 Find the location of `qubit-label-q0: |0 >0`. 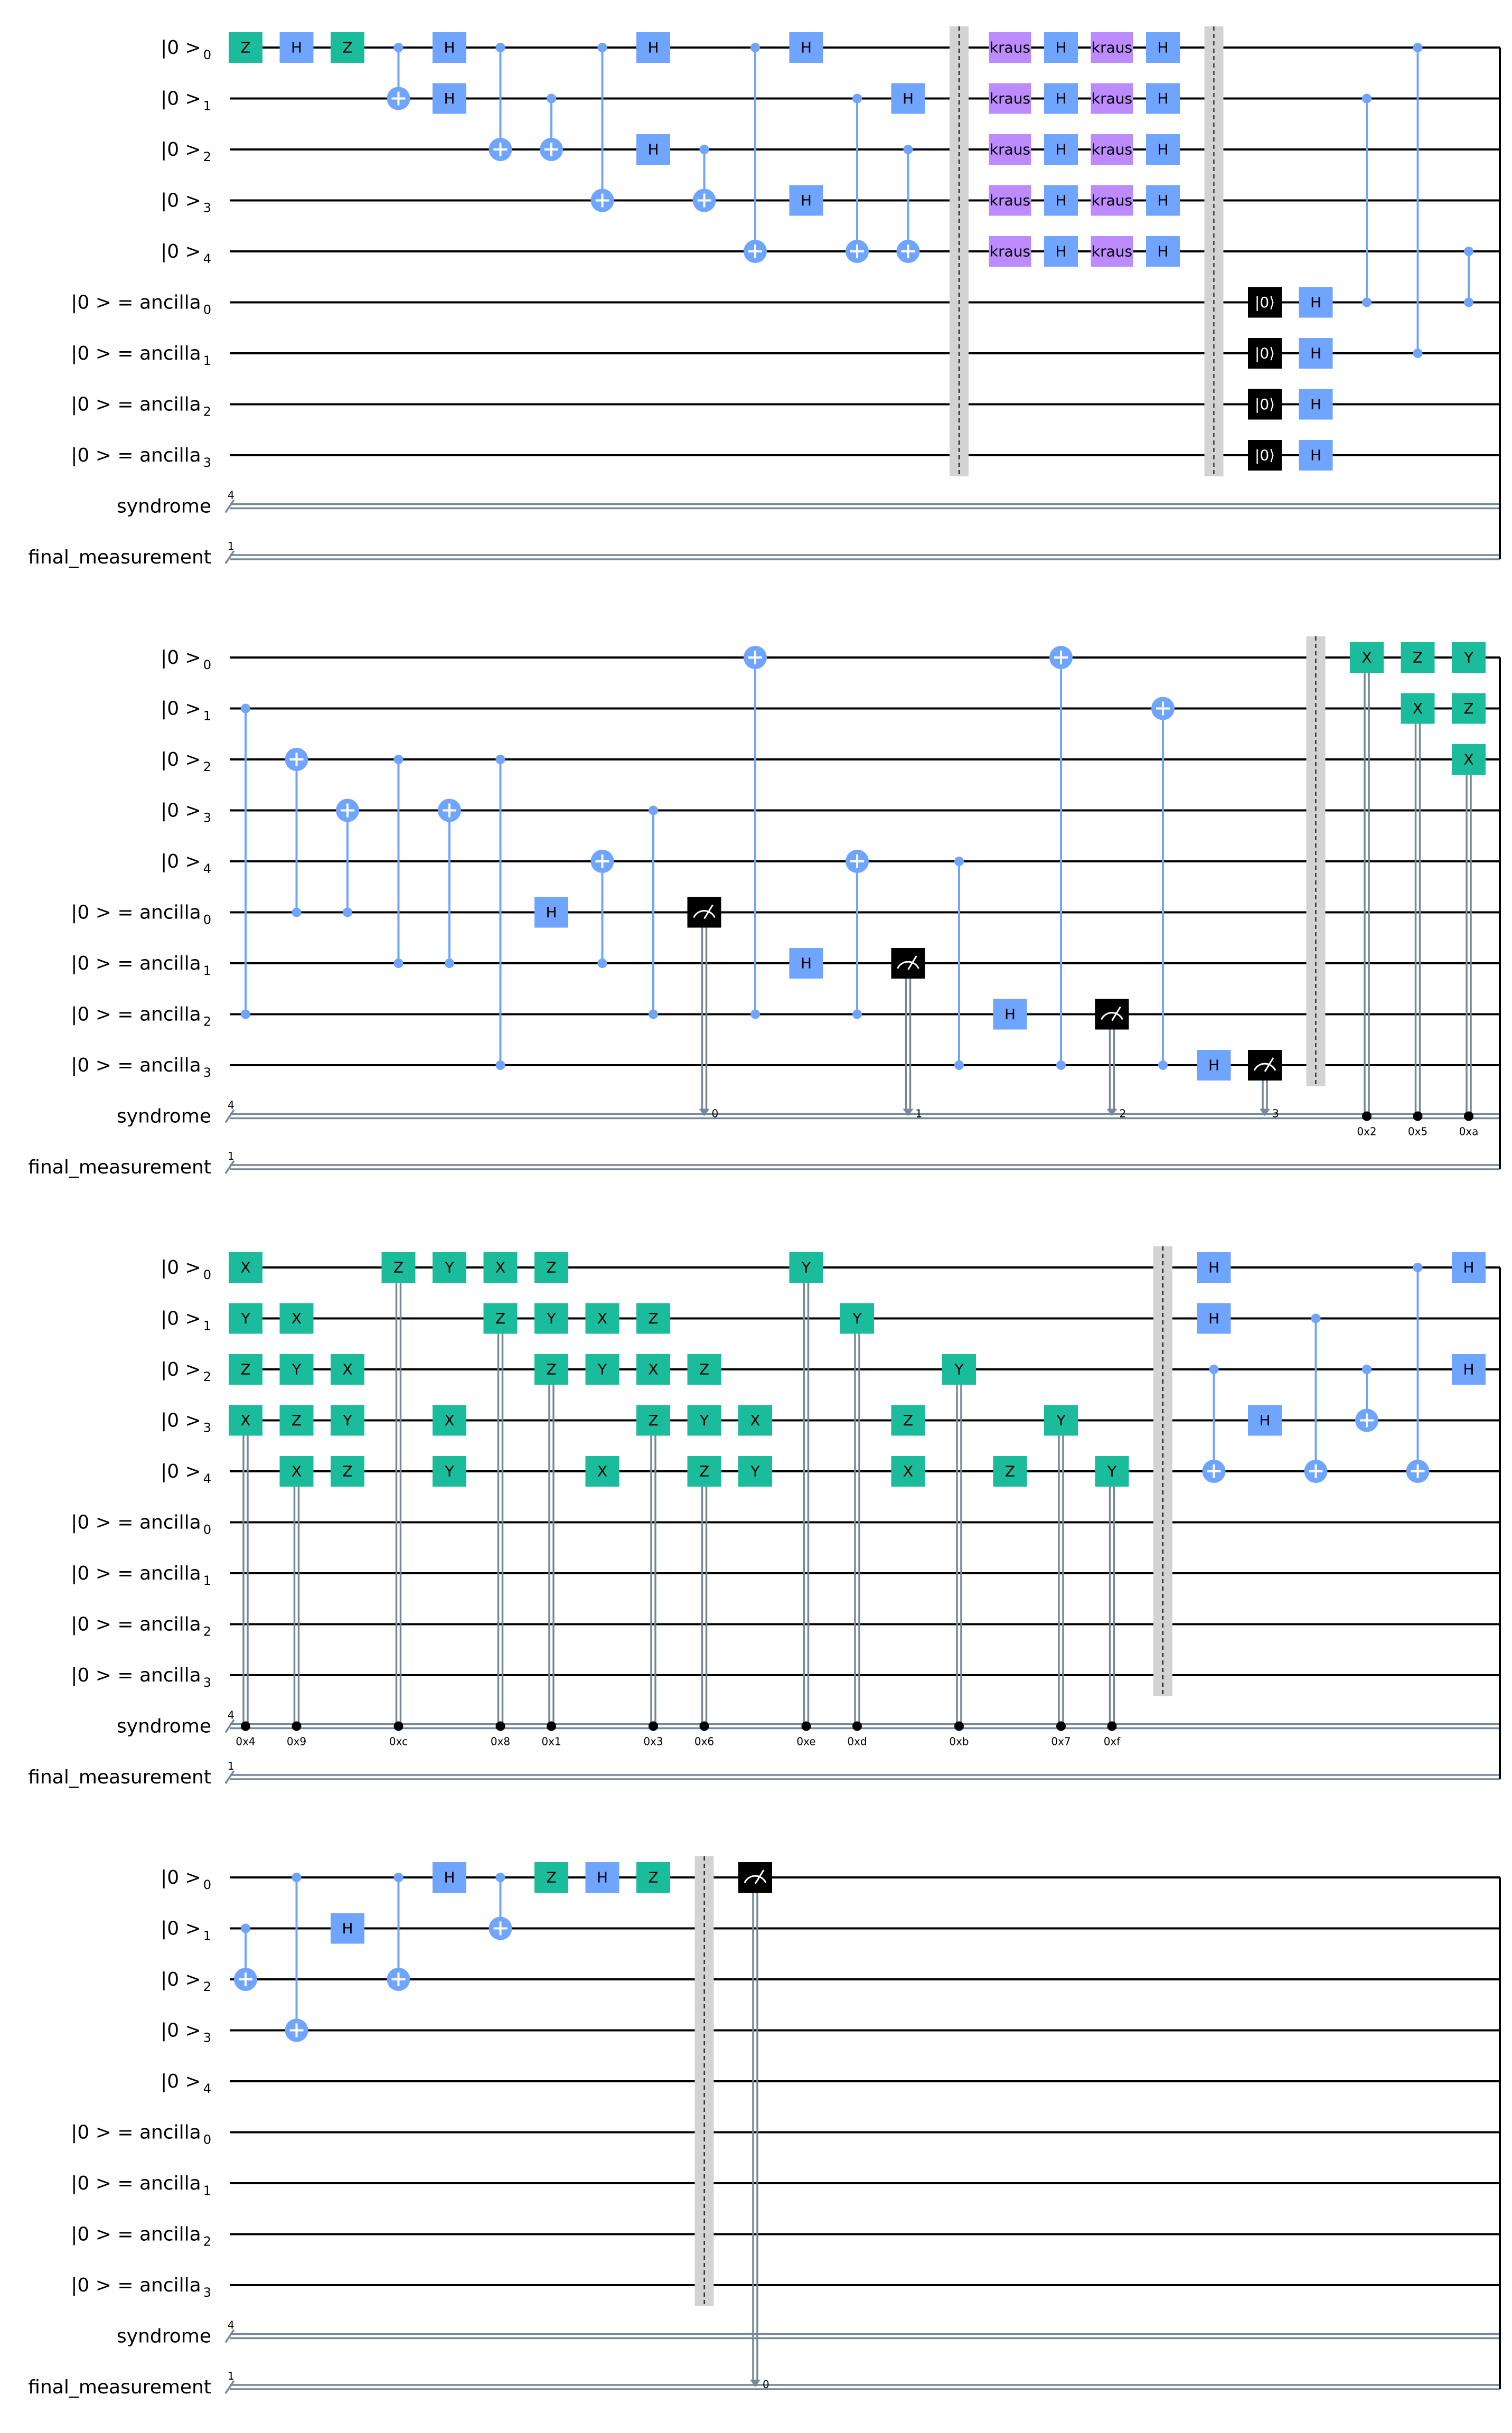

qubit-label-q0: |0 >0 is located at coordinates (186, 49).